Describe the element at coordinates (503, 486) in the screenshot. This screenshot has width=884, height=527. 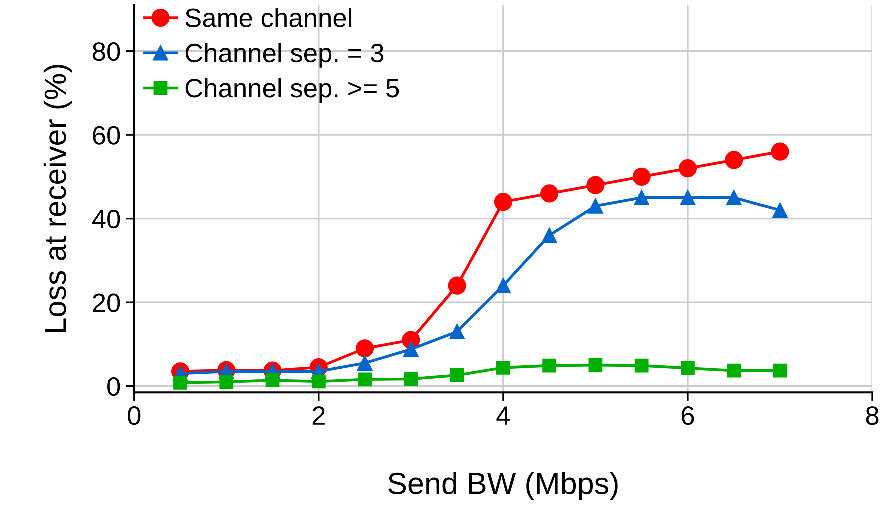
I see `x-axis-title: Send BW (Mbps)` at that location.